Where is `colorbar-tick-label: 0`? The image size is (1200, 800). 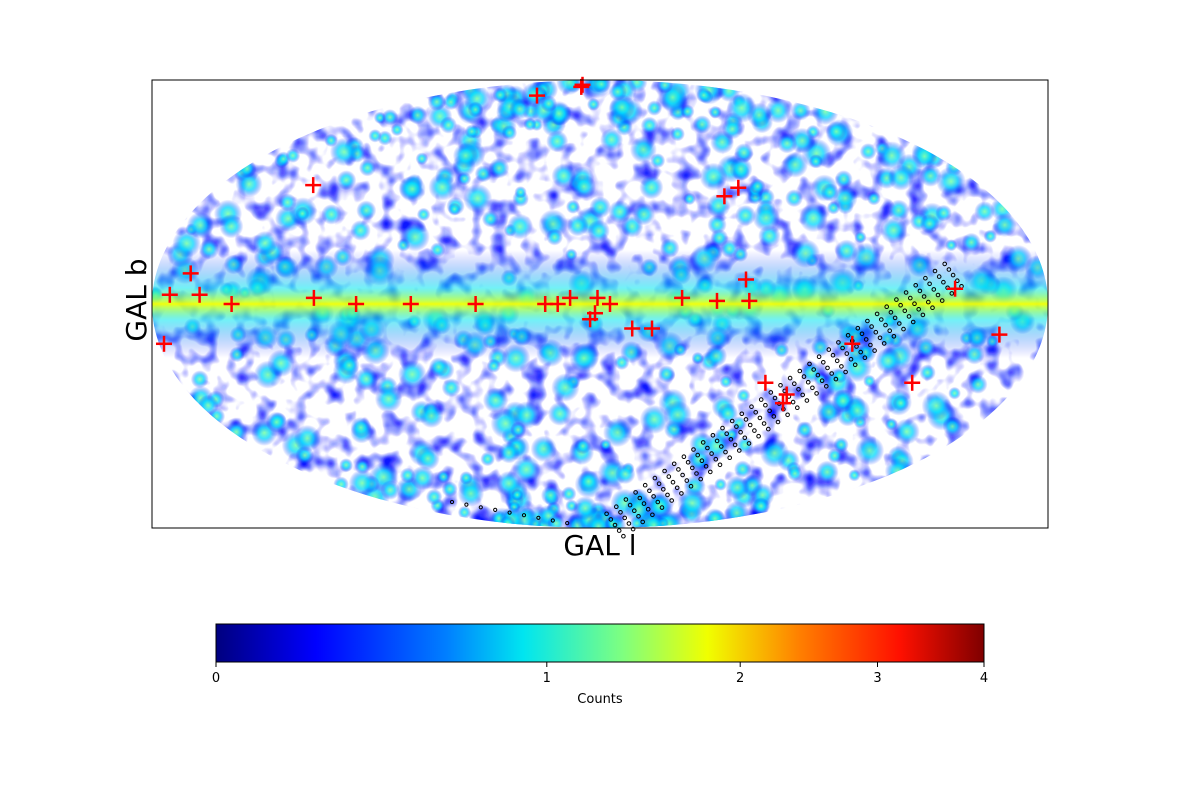
colorbar-tick-label: 0 is located at coordinates (216, 678).